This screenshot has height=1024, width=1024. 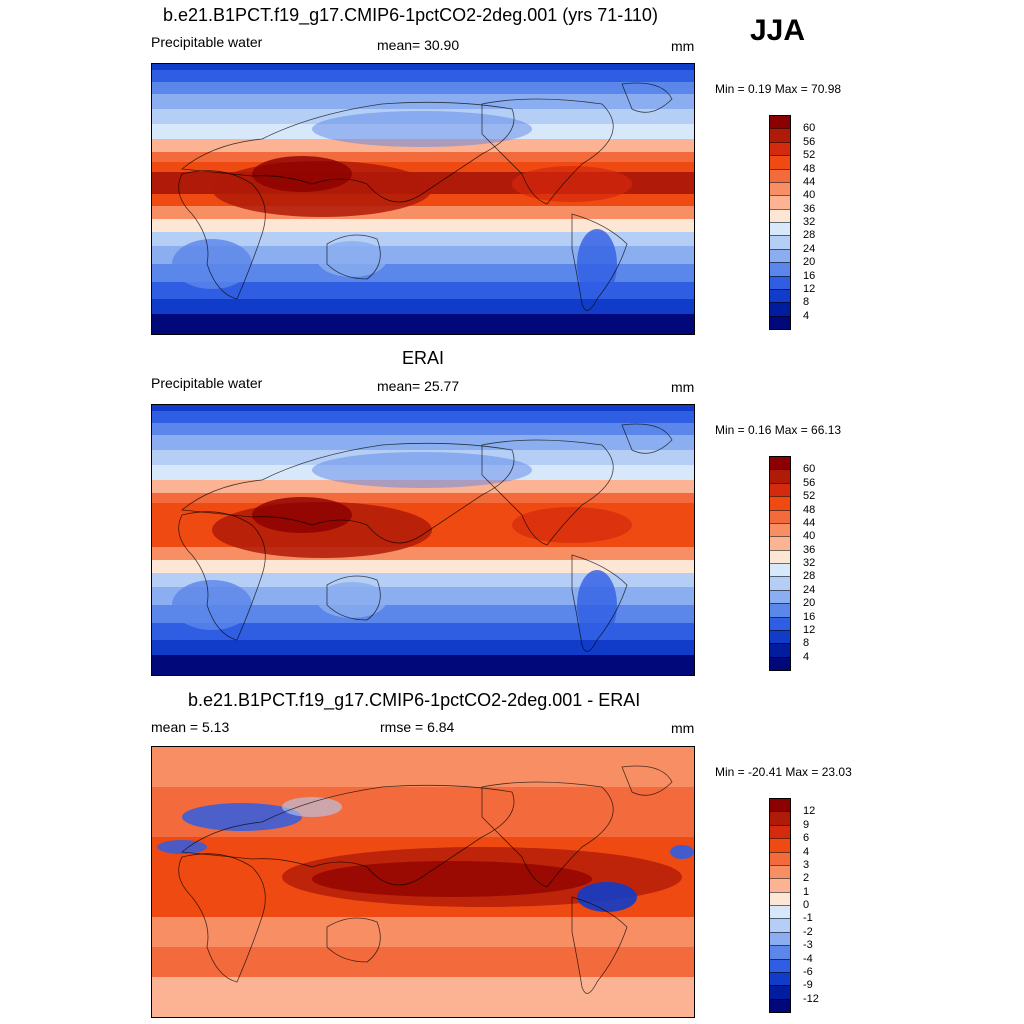 What do you see at coordinates (806, 864) in the screenshot?
I see `colorbar-label: 3` at bounding box center [806, 864].